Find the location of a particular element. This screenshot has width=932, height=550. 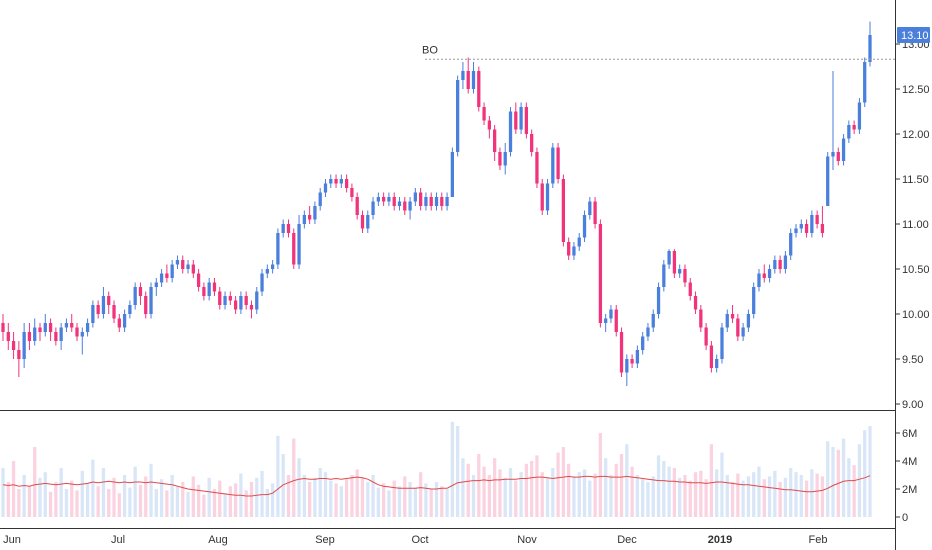

time-tick-label: Oct is located at coordinates (419, 540).